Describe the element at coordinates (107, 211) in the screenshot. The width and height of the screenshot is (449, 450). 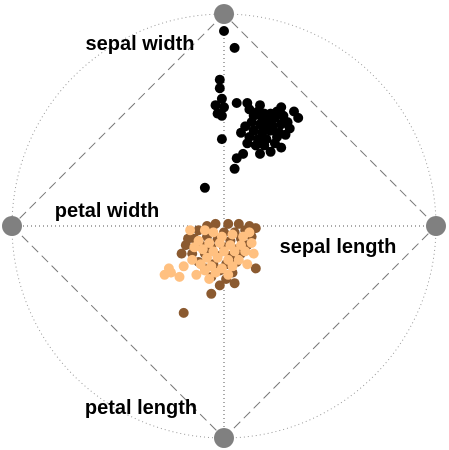
I see `anchor-label-petal-width: petal width` at that location.